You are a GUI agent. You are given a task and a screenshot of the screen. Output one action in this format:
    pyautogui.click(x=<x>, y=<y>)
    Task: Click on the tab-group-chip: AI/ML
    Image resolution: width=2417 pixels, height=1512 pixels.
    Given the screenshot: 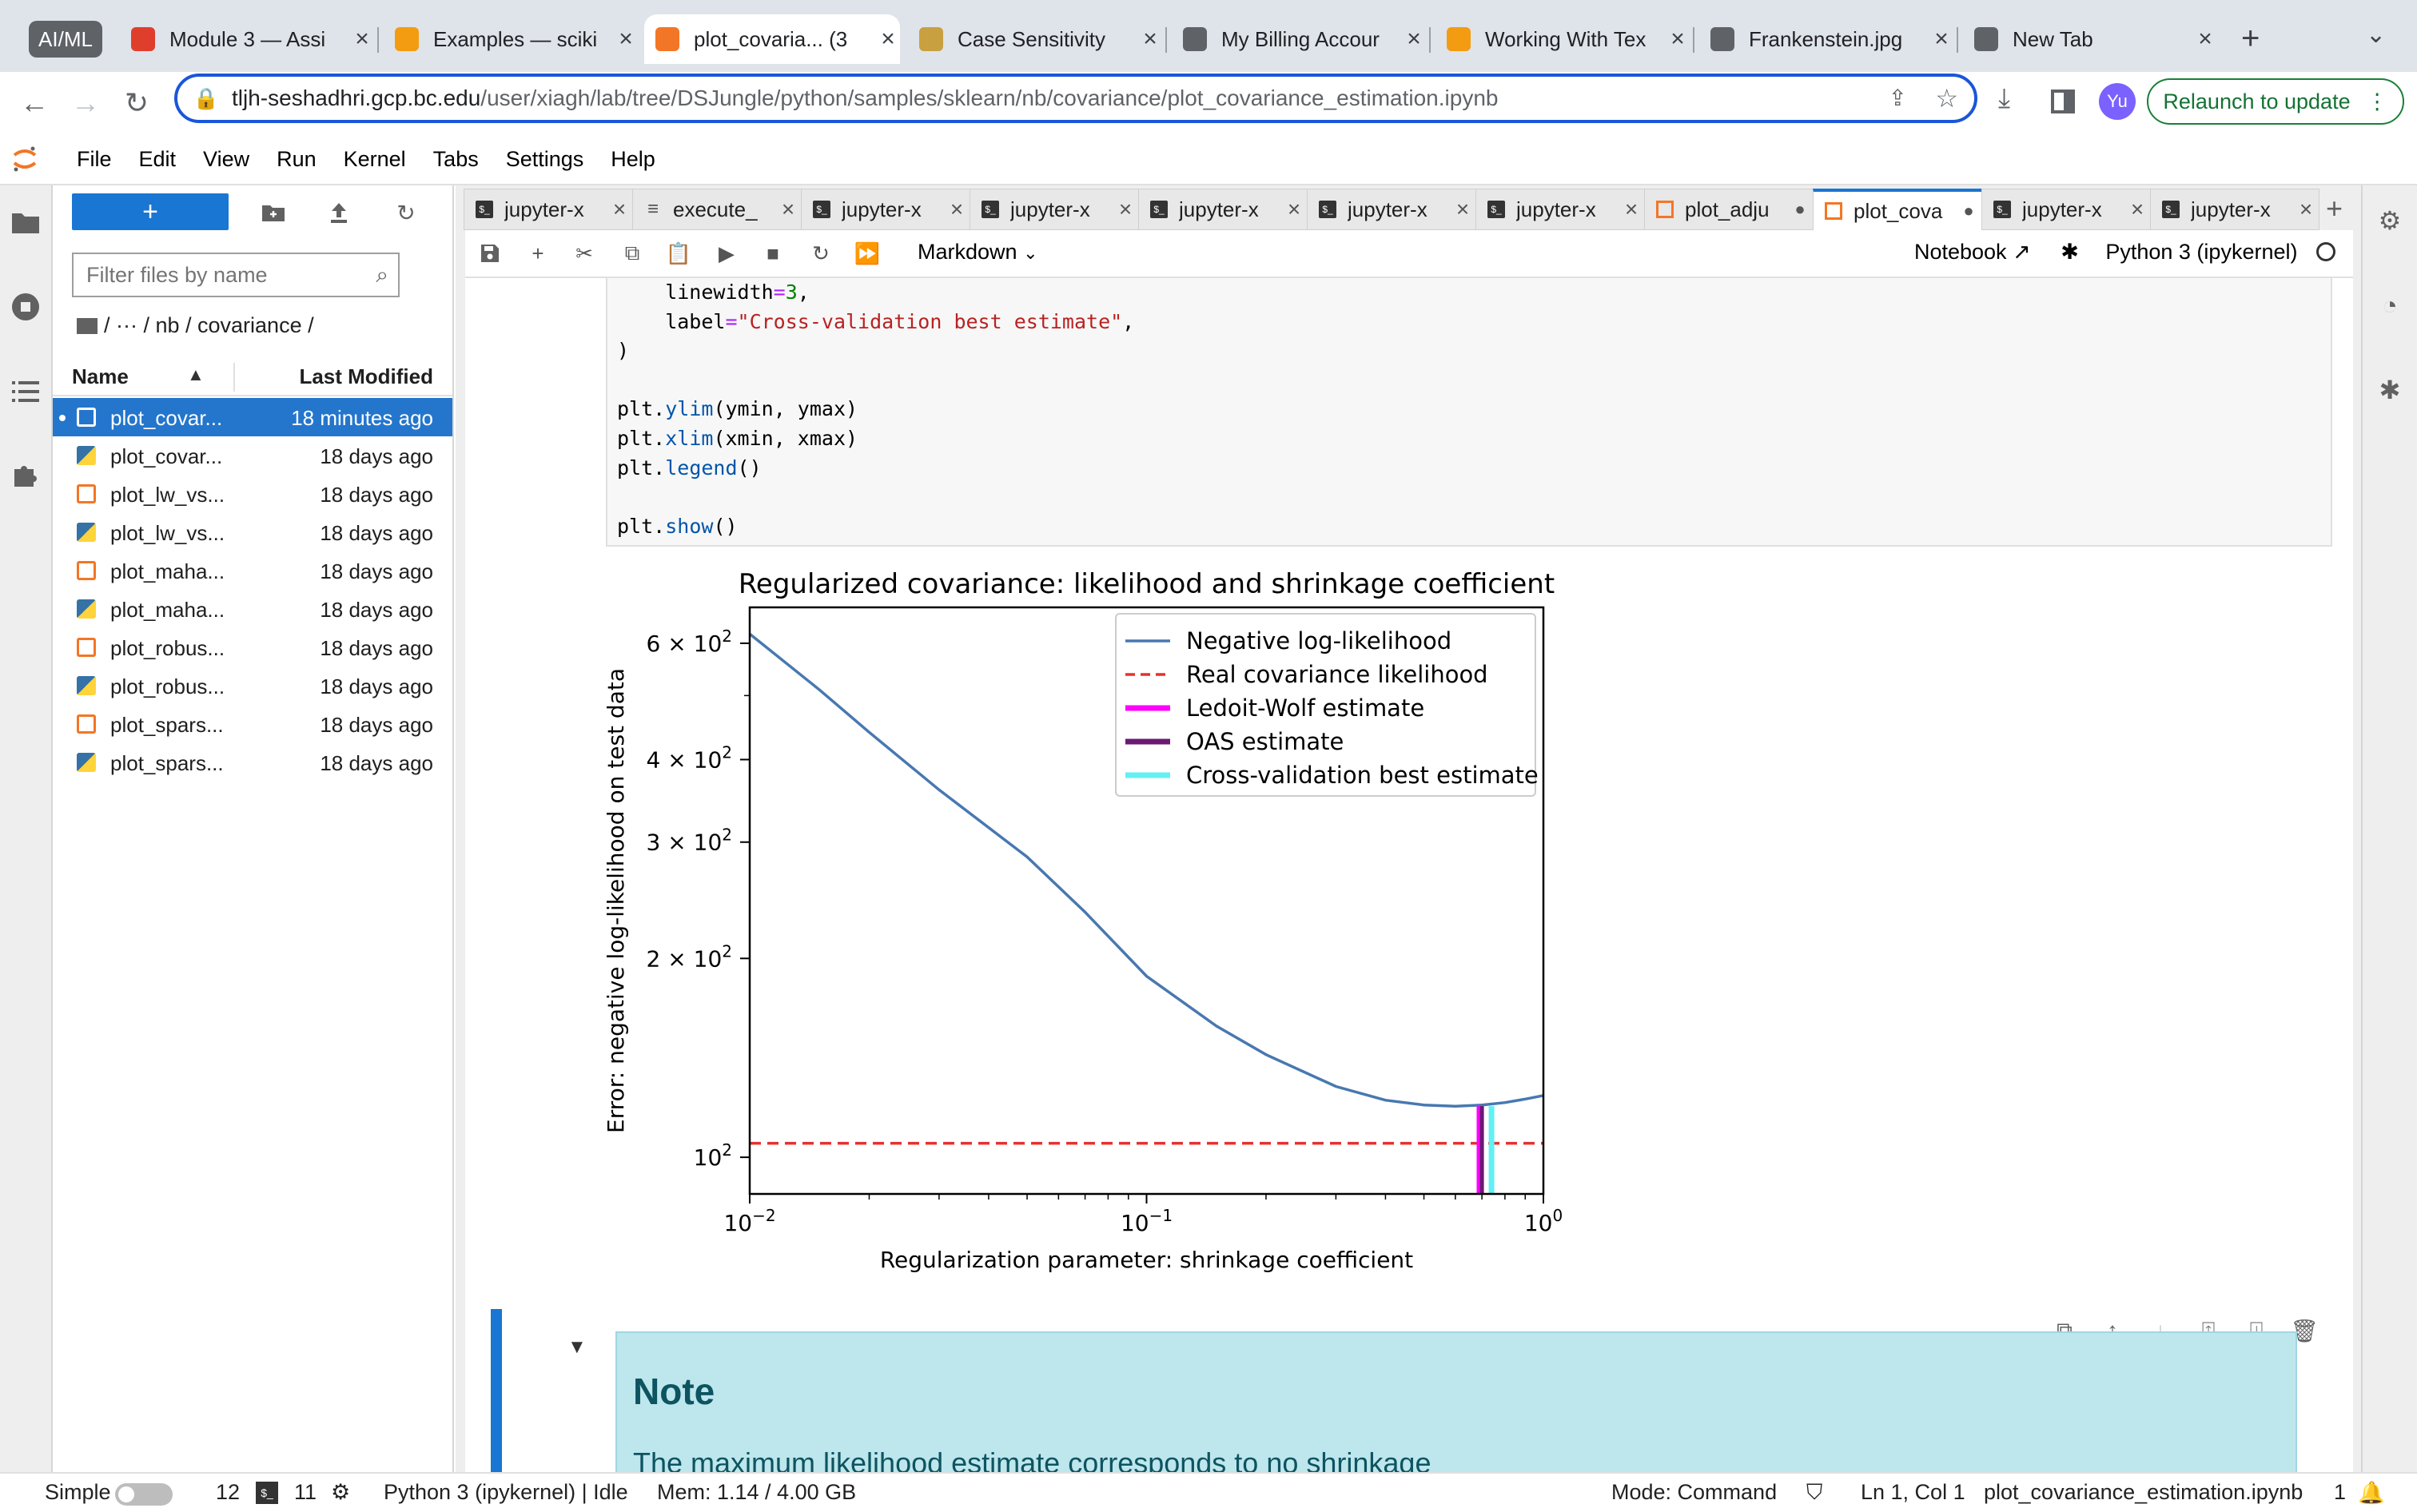 What is the action you would take?
    pyautogui.click(x=65, y=39)
    